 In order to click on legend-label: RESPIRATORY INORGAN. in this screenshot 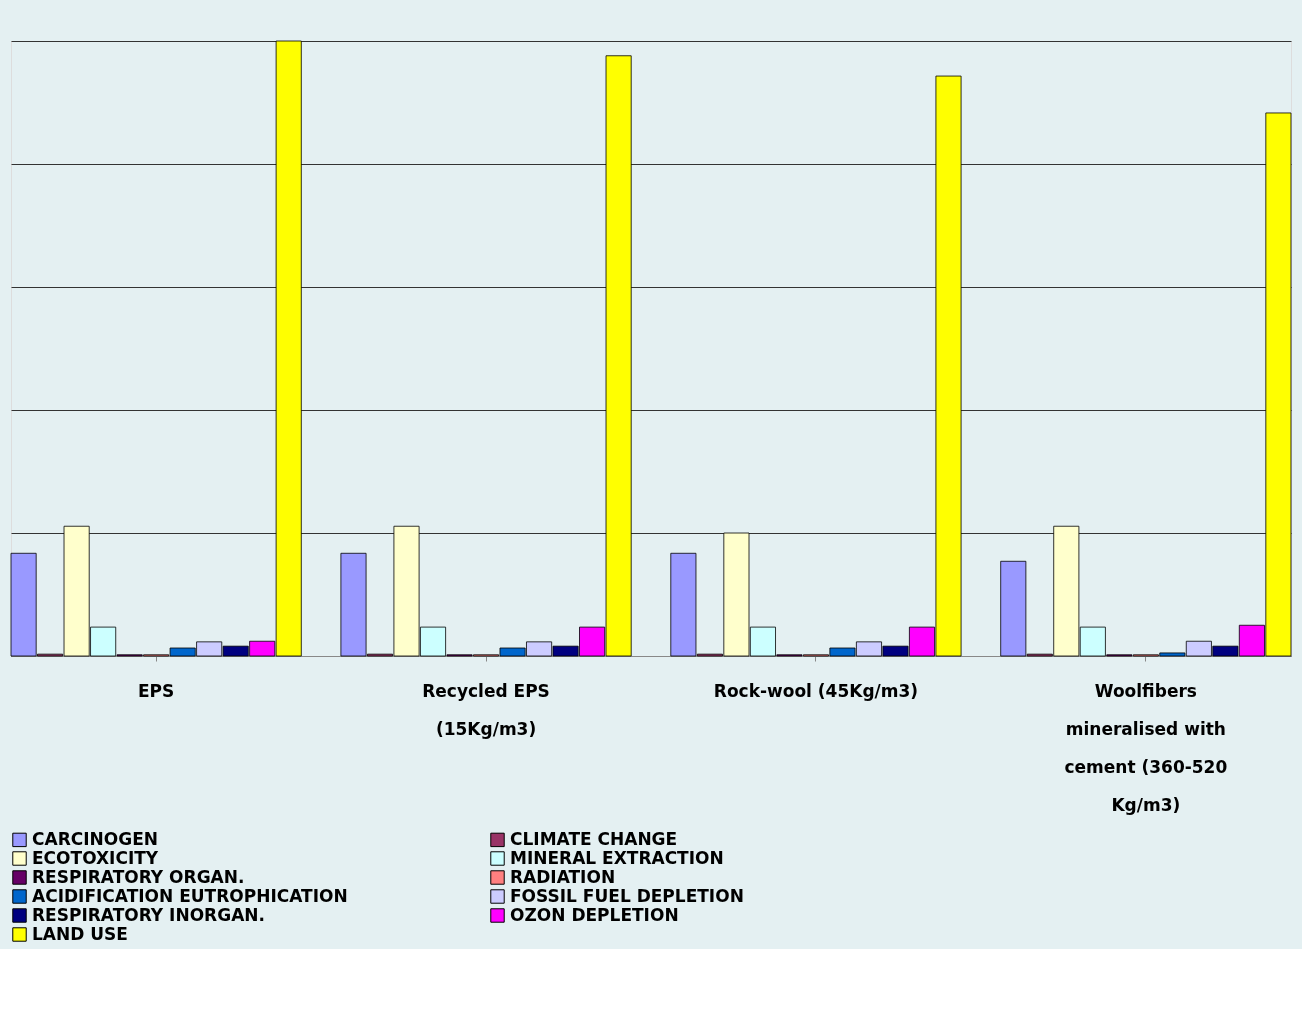, I will do `click(148, 914)`.